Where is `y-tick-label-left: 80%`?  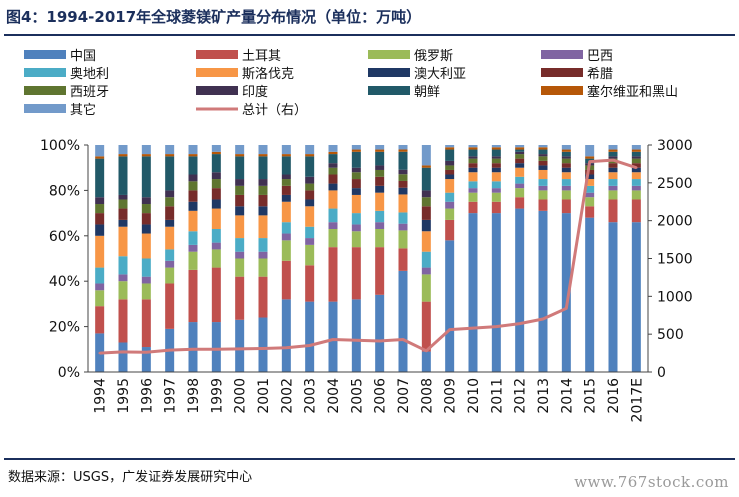 y-tick-label-left: 80% is located at coordinates (64, 191).